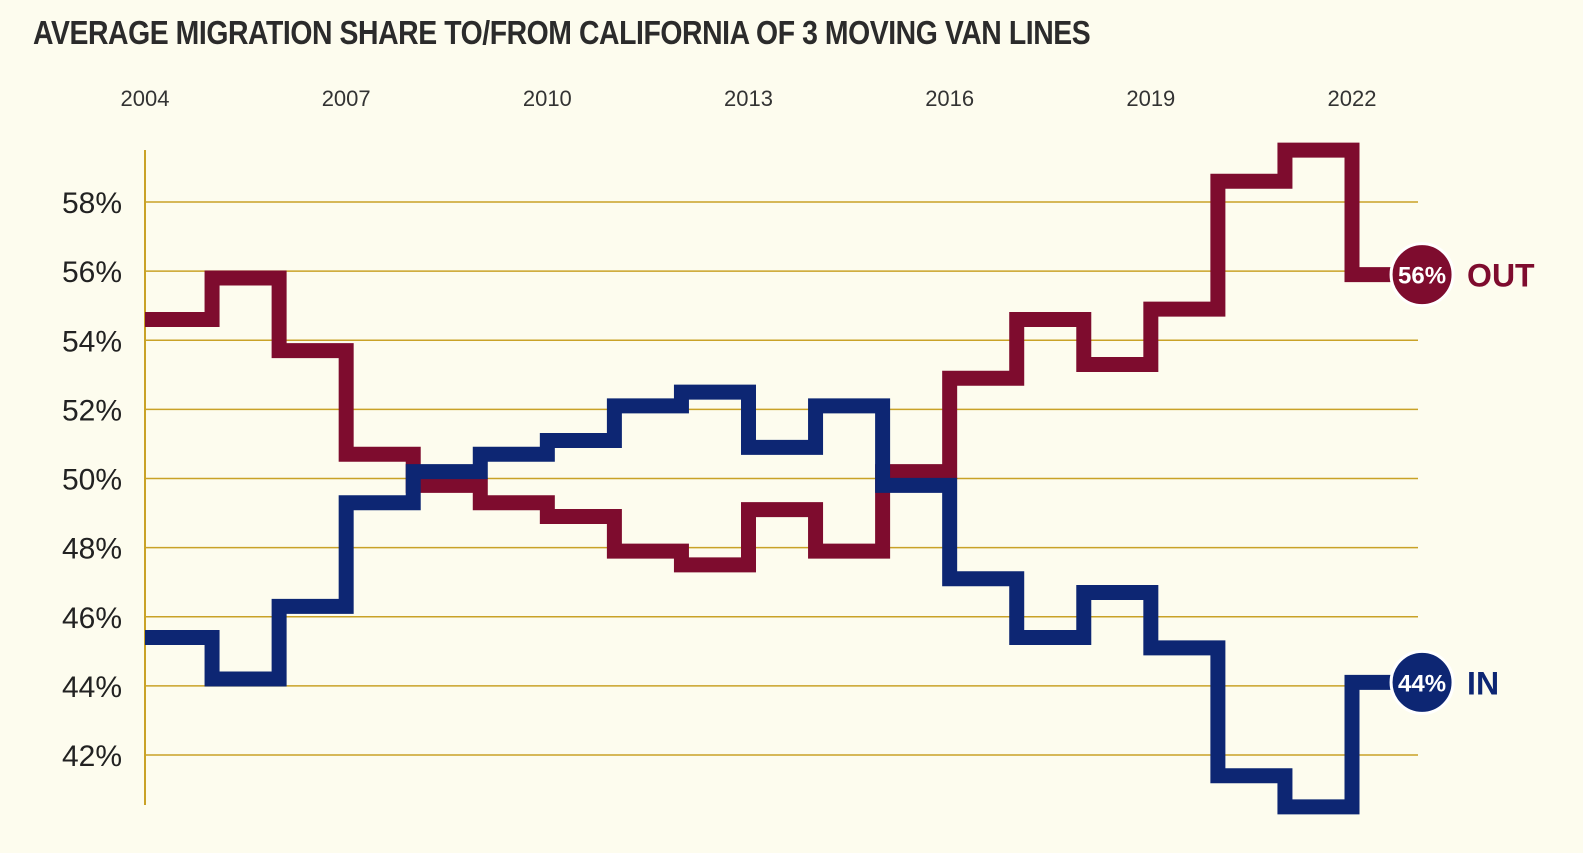  I want to click on end-value-label: 56%, so click(1422, 276).